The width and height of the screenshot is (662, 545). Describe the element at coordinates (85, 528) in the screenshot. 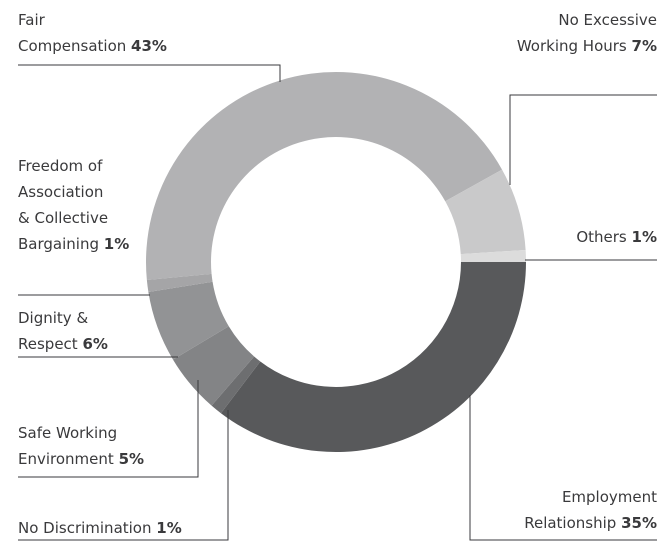

I see `category-name: No Discrimination` at that location.